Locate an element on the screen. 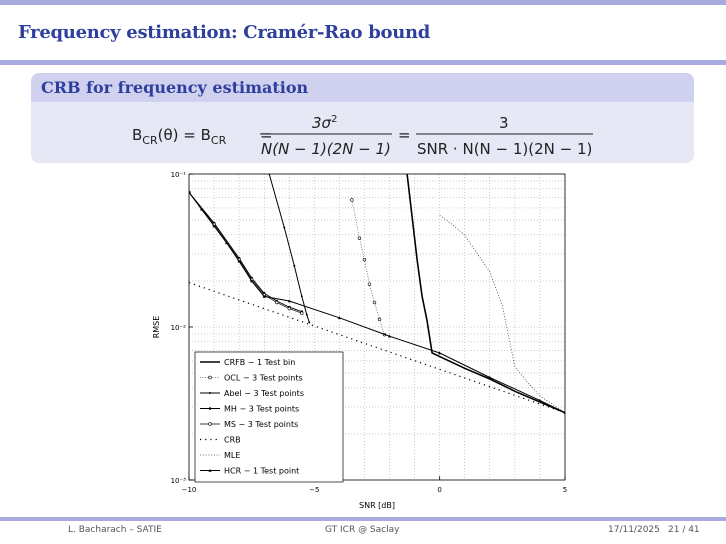 The width and height of the screenshot is (726, 544). x-axis-label: SNR [dB] is located at coordinates (377, 505).